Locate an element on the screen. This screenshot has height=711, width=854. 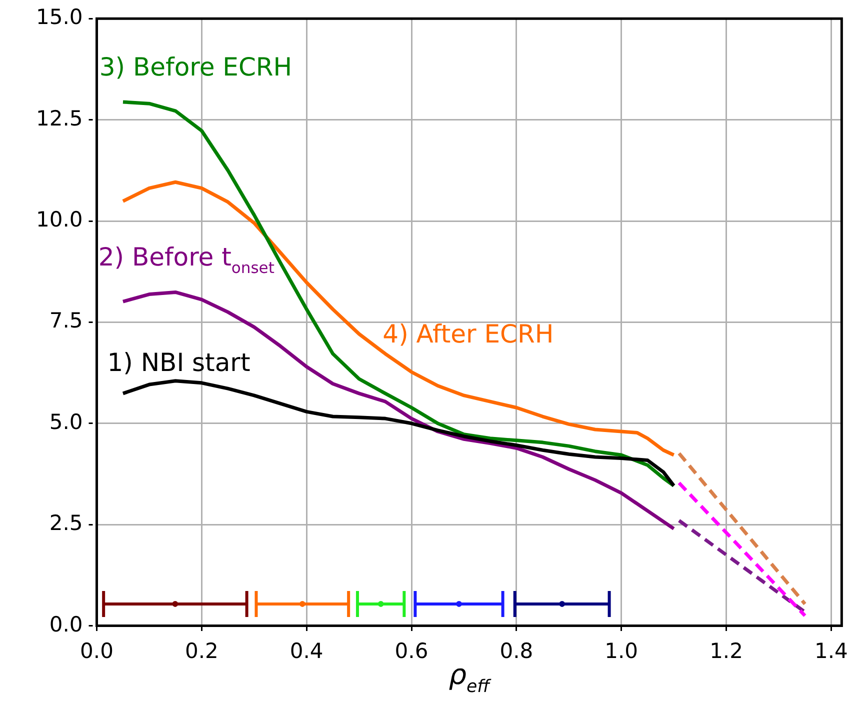
series-label: 3) Before ECRH is located at coordinates (195, 67).